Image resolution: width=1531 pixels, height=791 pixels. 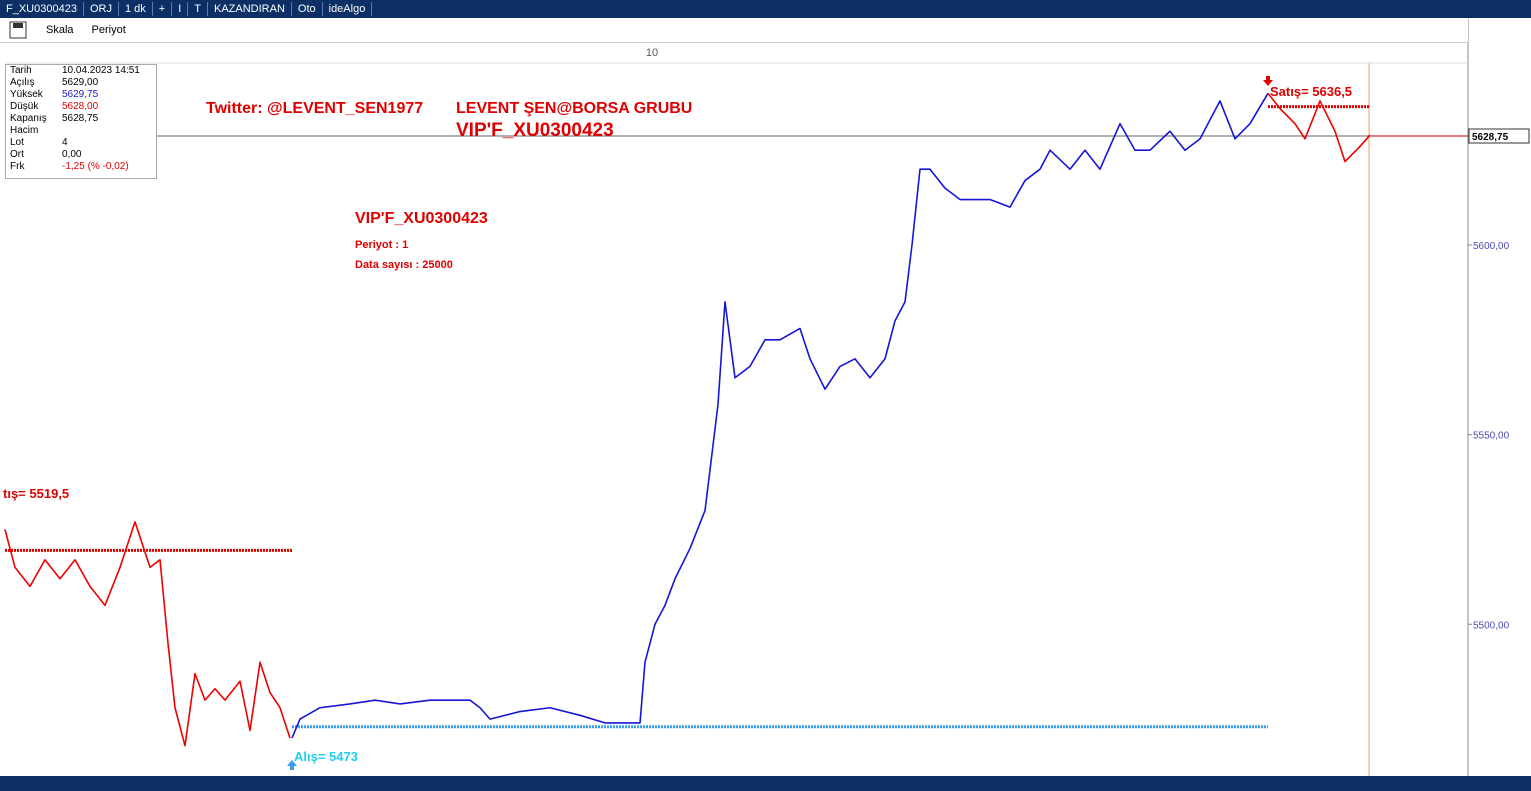 I want to click on last-price-label: 5628,75, so click(x=1490, y=137).